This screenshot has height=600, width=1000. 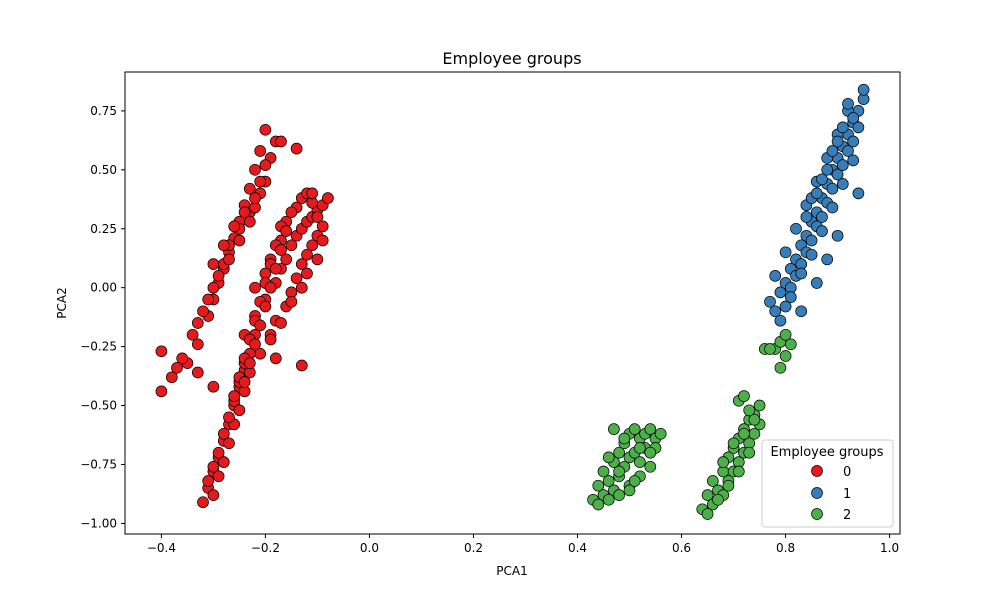 I want to click on y-tick-label: −1.00, so click(x=98, y=523).